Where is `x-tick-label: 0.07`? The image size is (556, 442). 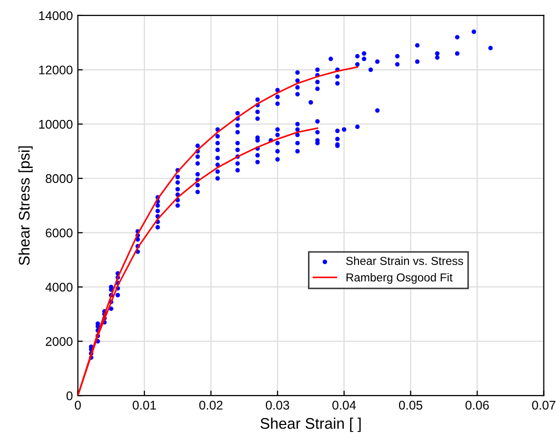 x-tick-label: 0.07 is located at coordinates (544, 405).